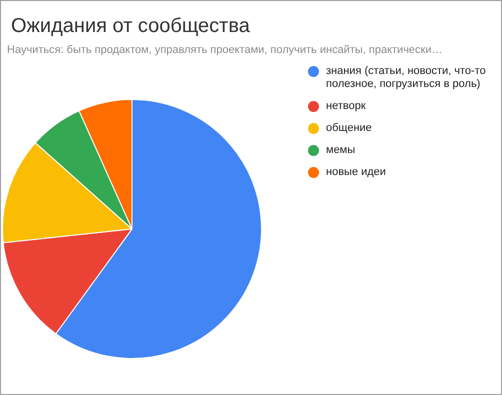 Image resolution: width=502 pixels, height=395 pixels. I want to click on legend-label: нетворк, so click(346, 106).